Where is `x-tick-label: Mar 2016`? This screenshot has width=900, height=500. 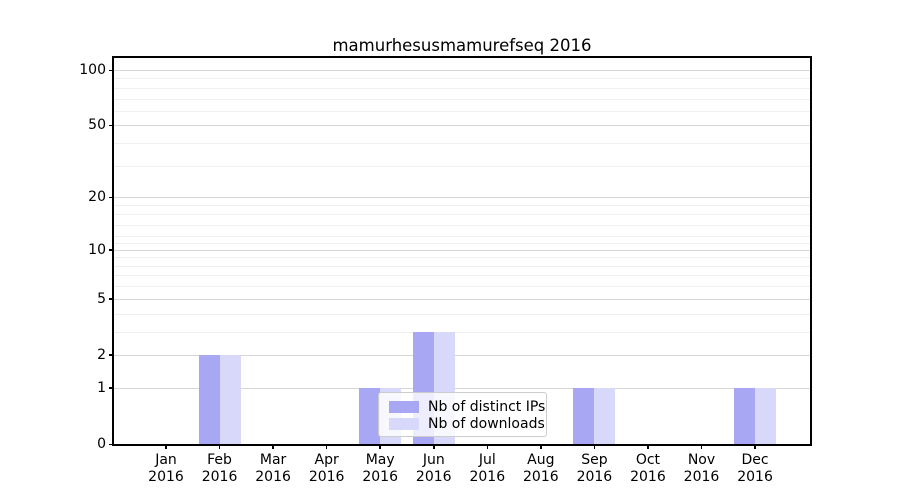
x-tick-label: Mar 2016 is located at coordinates (273, 469).